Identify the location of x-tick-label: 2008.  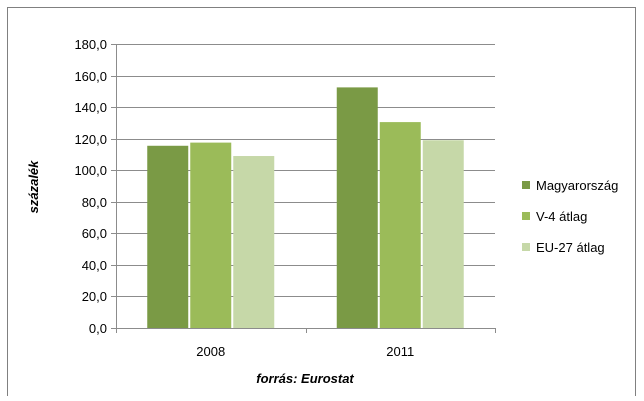
(210, 351).